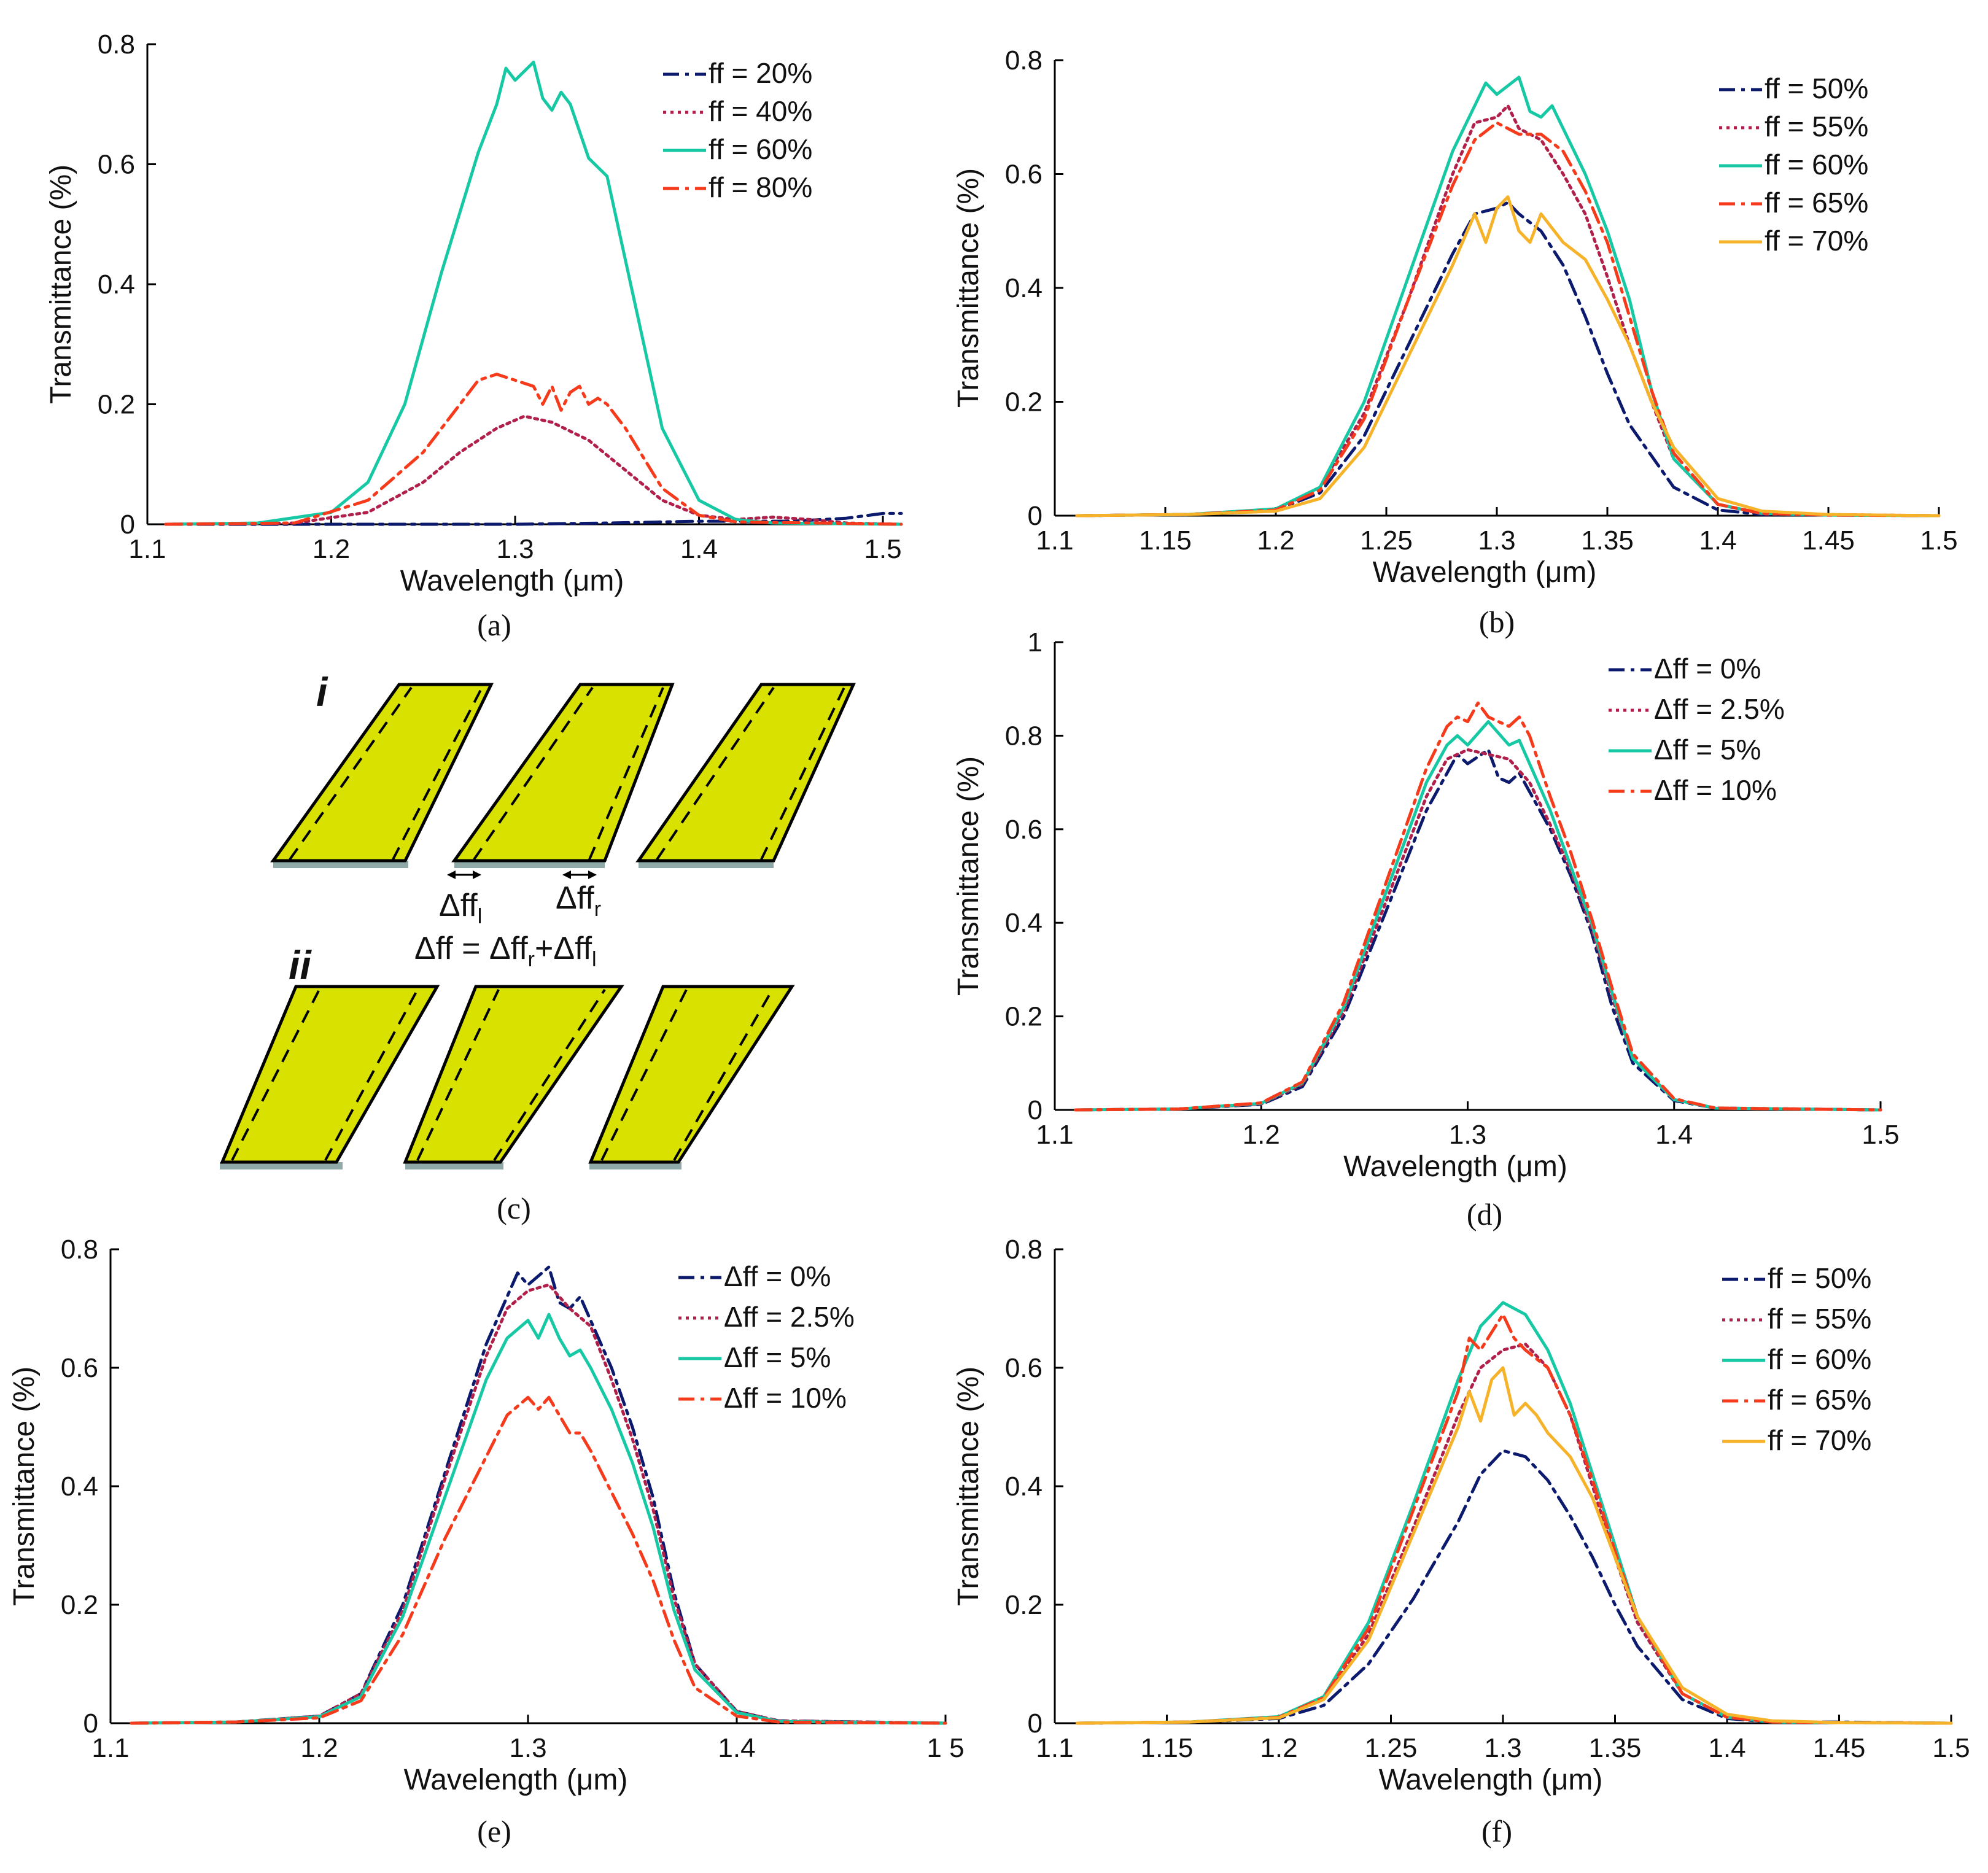  What do you see at coordinates (1167, 1748) in the screenshot?
I see `x-tick-label: 1.15` at bounding box center [1167, 1748].